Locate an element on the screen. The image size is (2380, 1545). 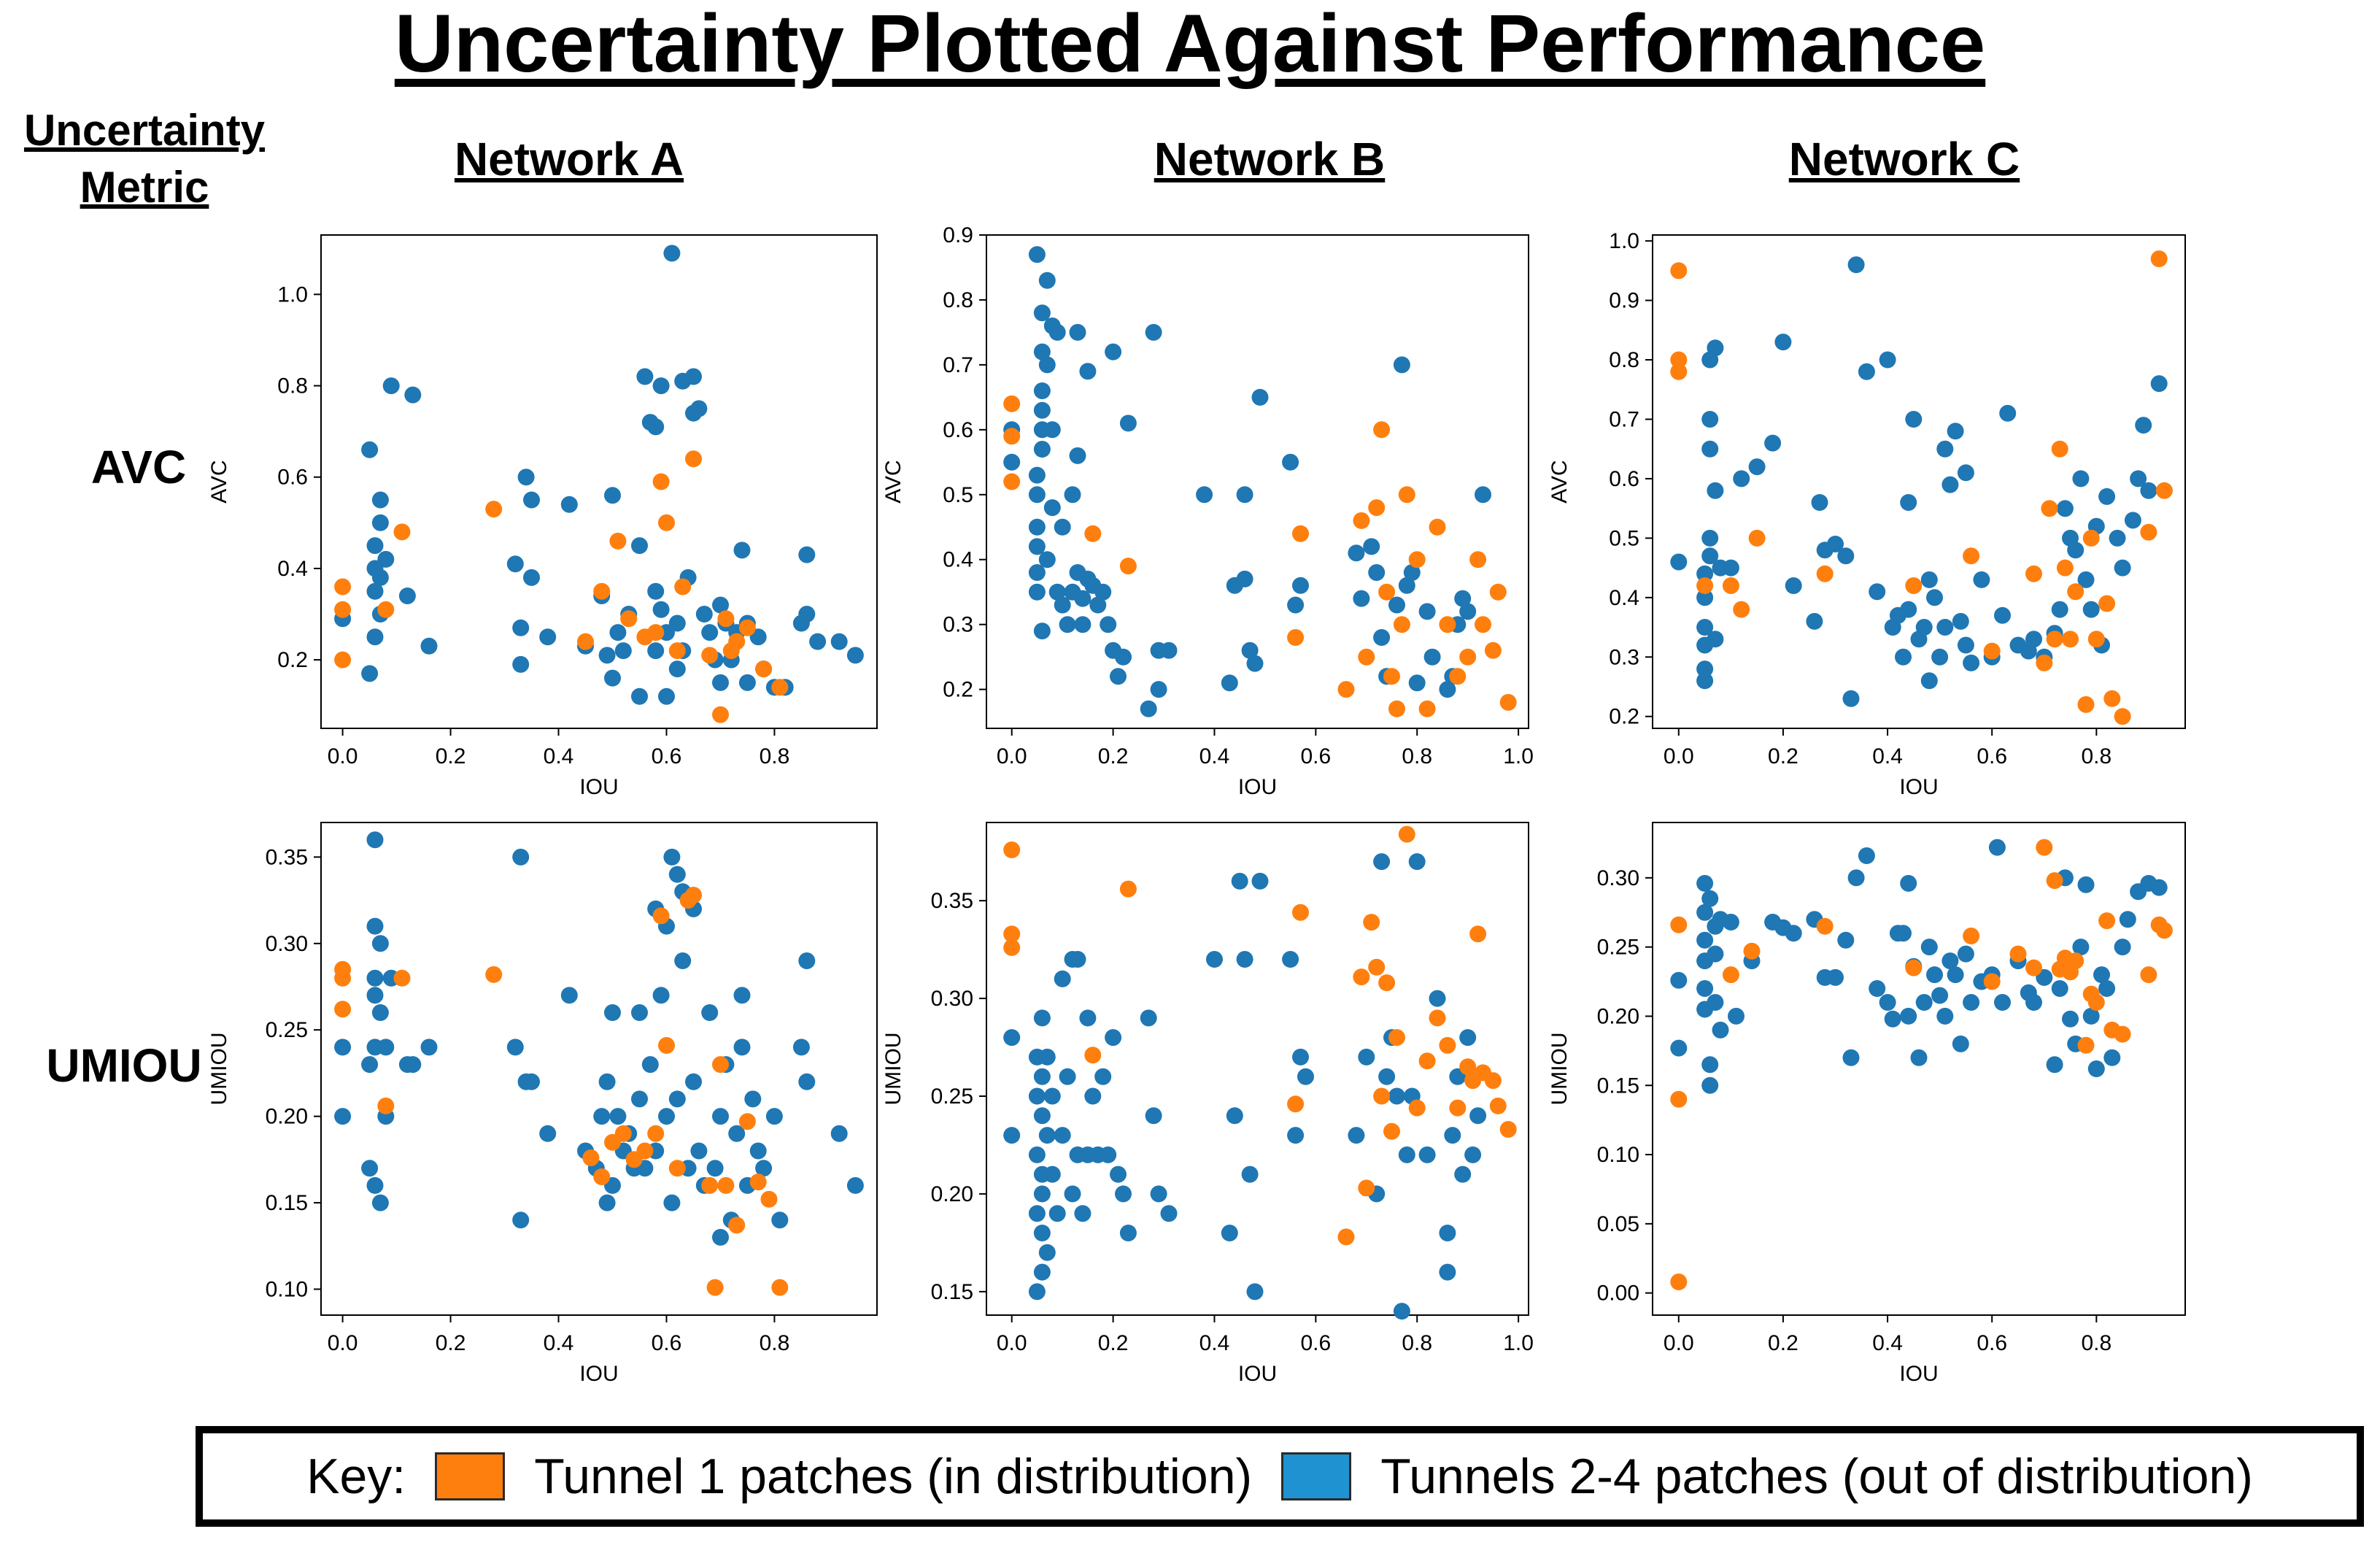
legend-label-tunnel-1: Tunnel 1 patches (in distribution) is located at coordinates (894, 1477).